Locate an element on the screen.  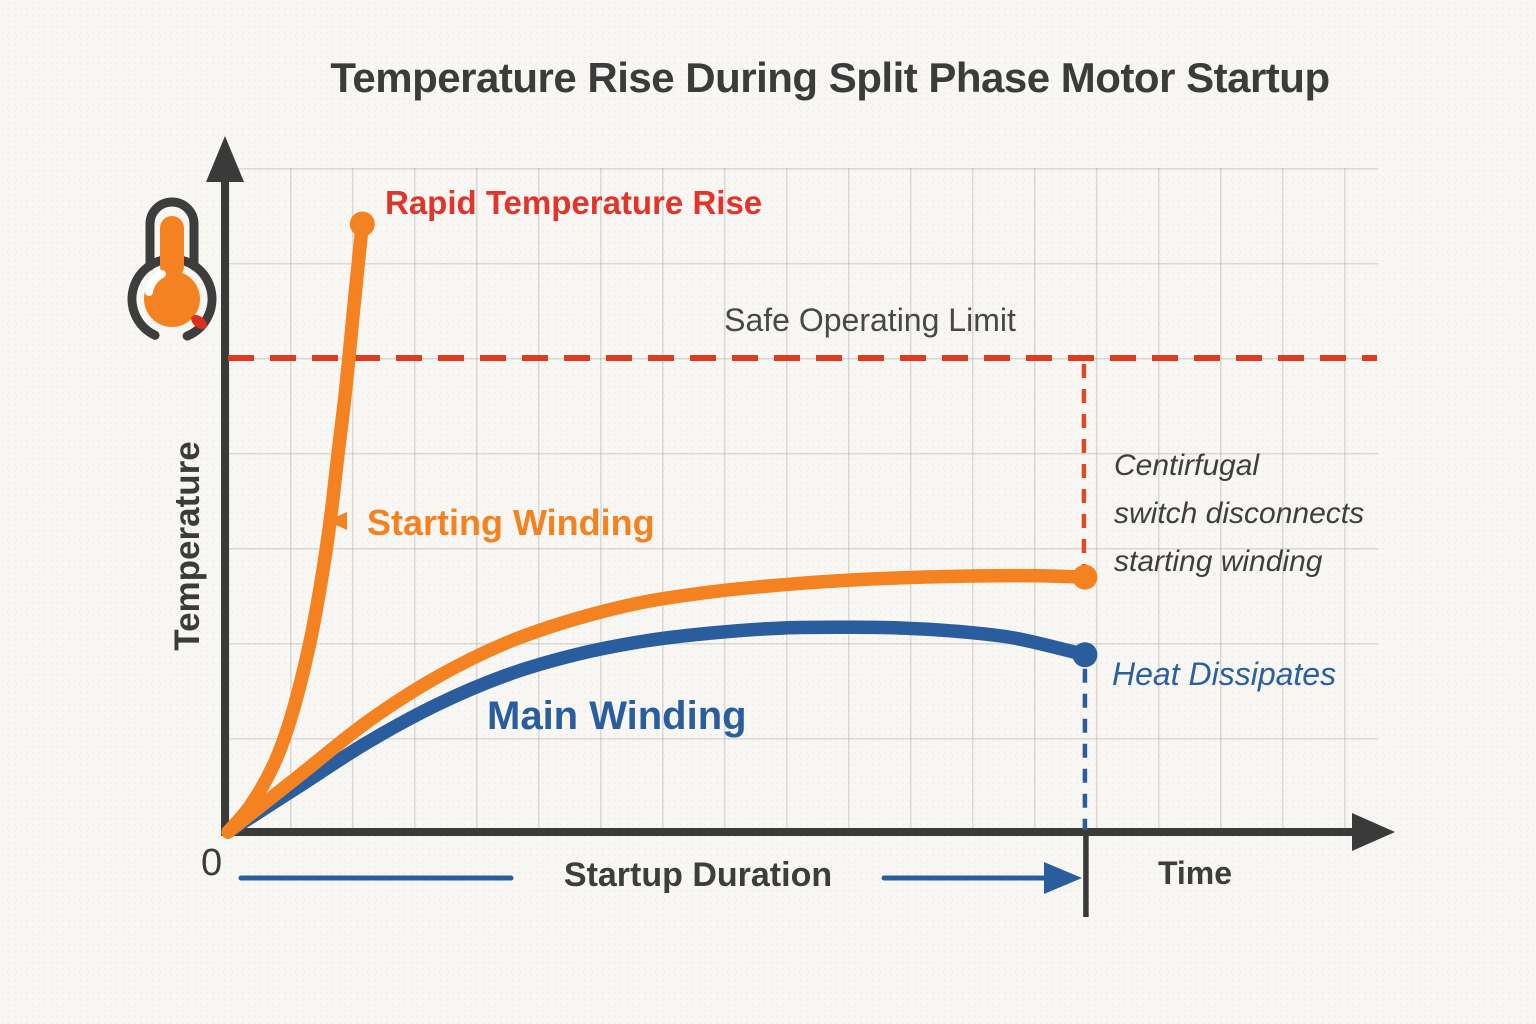
switch-note-line-3: starting winding is located at coordinates (1218, 561).